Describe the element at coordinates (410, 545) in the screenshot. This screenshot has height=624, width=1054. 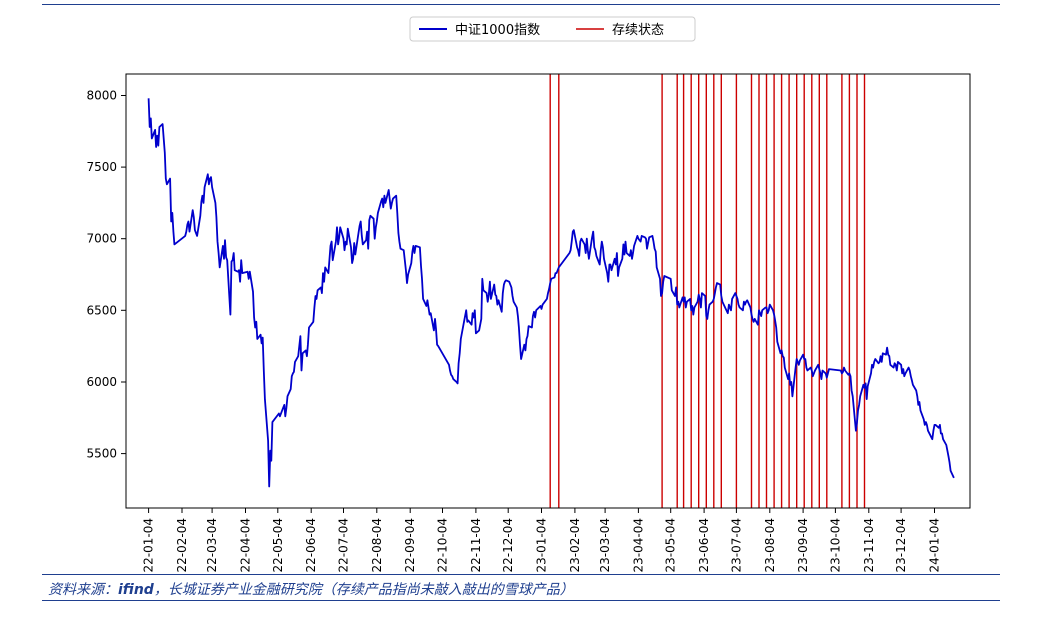
I see `x-tick-label: 22-09-04` at that location.